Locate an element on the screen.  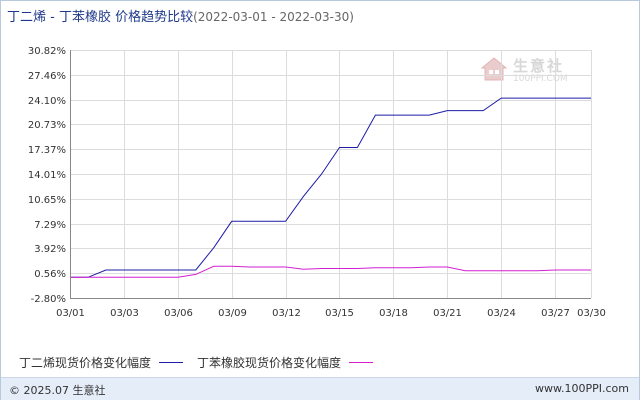
y-tick-label: 3.92% is located at coordinates (50, 249).